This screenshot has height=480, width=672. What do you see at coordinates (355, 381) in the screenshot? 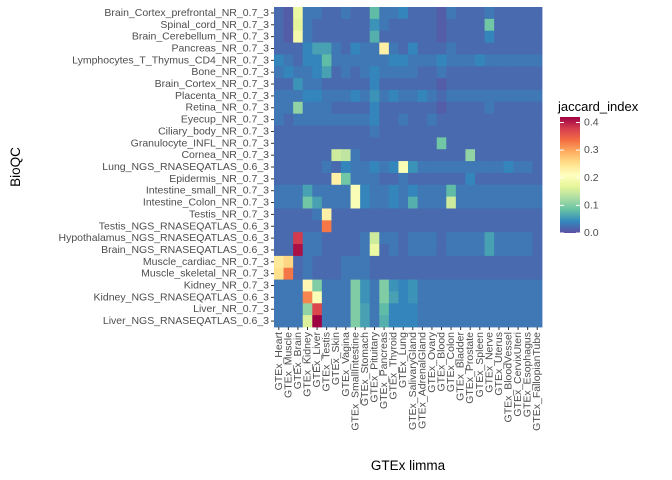
I see `x-tick-label: GTEx_SmallIntestine` at bounding box center [355, 381].